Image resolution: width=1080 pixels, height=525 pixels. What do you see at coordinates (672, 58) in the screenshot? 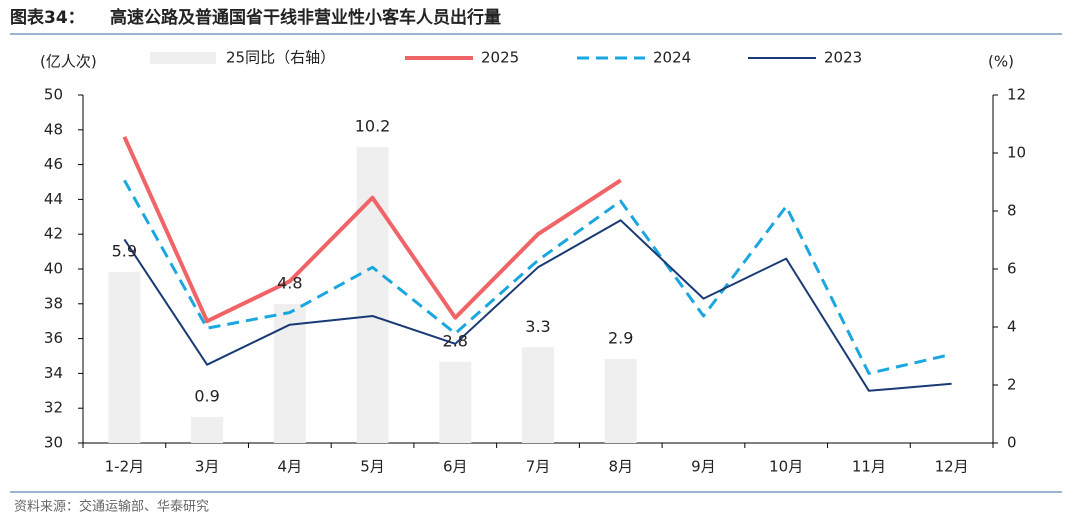
I see `legend-label: 2024` at bounding box center [672, 58].